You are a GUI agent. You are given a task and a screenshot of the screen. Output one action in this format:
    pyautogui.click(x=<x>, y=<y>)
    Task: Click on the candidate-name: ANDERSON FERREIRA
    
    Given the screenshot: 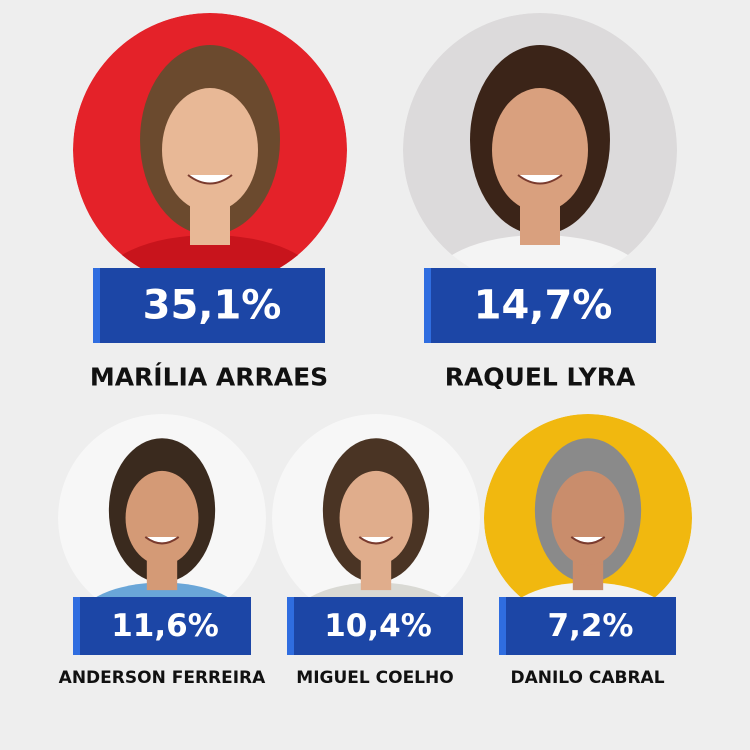 What is the action you would take?
    pyautogui.click(x=162, y=678)
    